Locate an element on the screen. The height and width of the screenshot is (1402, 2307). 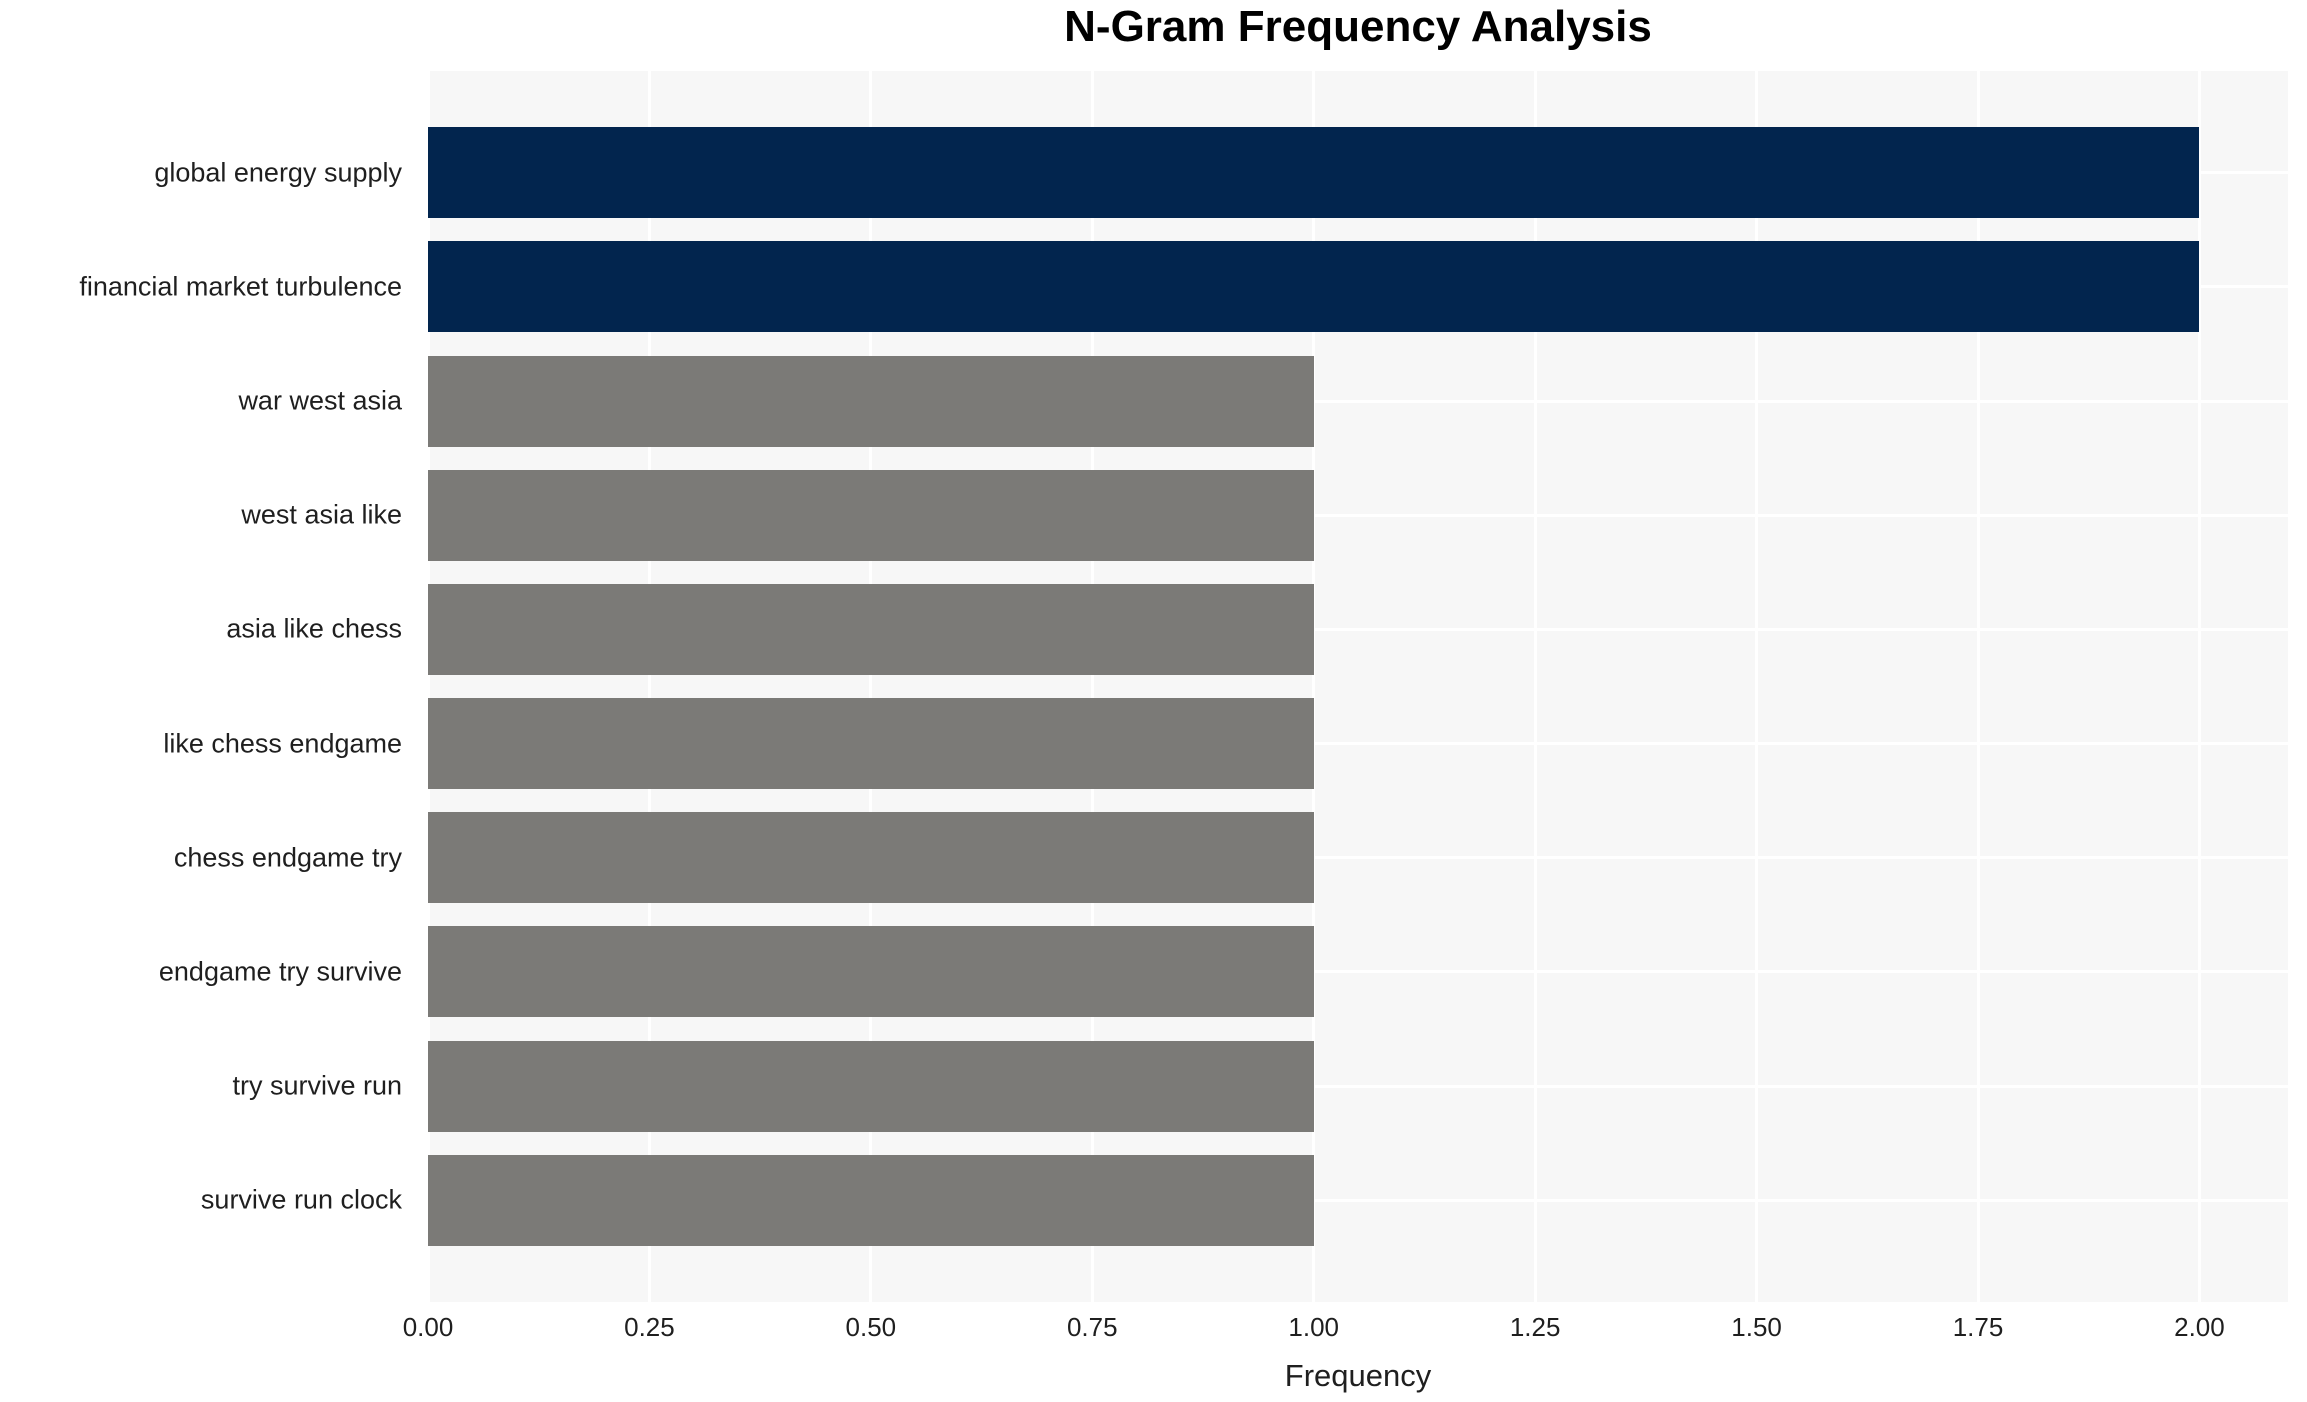
x-tick-label: 0.00 is located at coordinates (428, 1327).